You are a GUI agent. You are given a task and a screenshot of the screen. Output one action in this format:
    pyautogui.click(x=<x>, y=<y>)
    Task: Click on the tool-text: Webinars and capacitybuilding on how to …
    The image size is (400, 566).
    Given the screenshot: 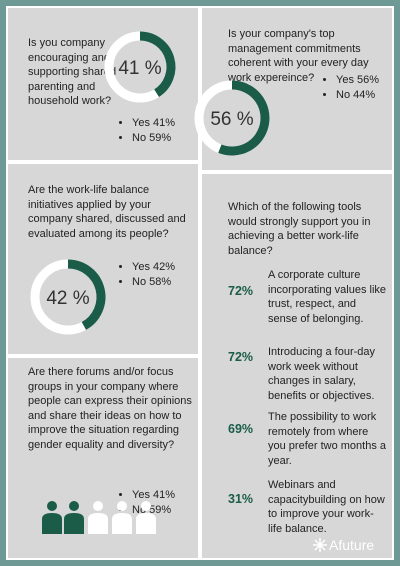 What is the action you would take?
    pyautogui.click(x=326, y=507)
    